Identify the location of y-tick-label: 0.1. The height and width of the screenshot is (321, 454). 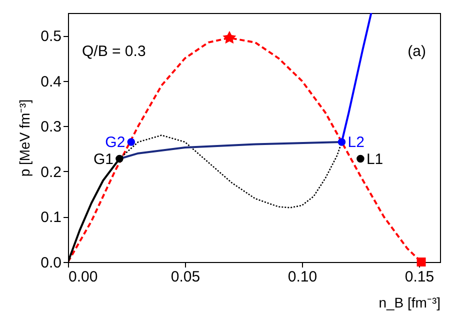
(51, 217).